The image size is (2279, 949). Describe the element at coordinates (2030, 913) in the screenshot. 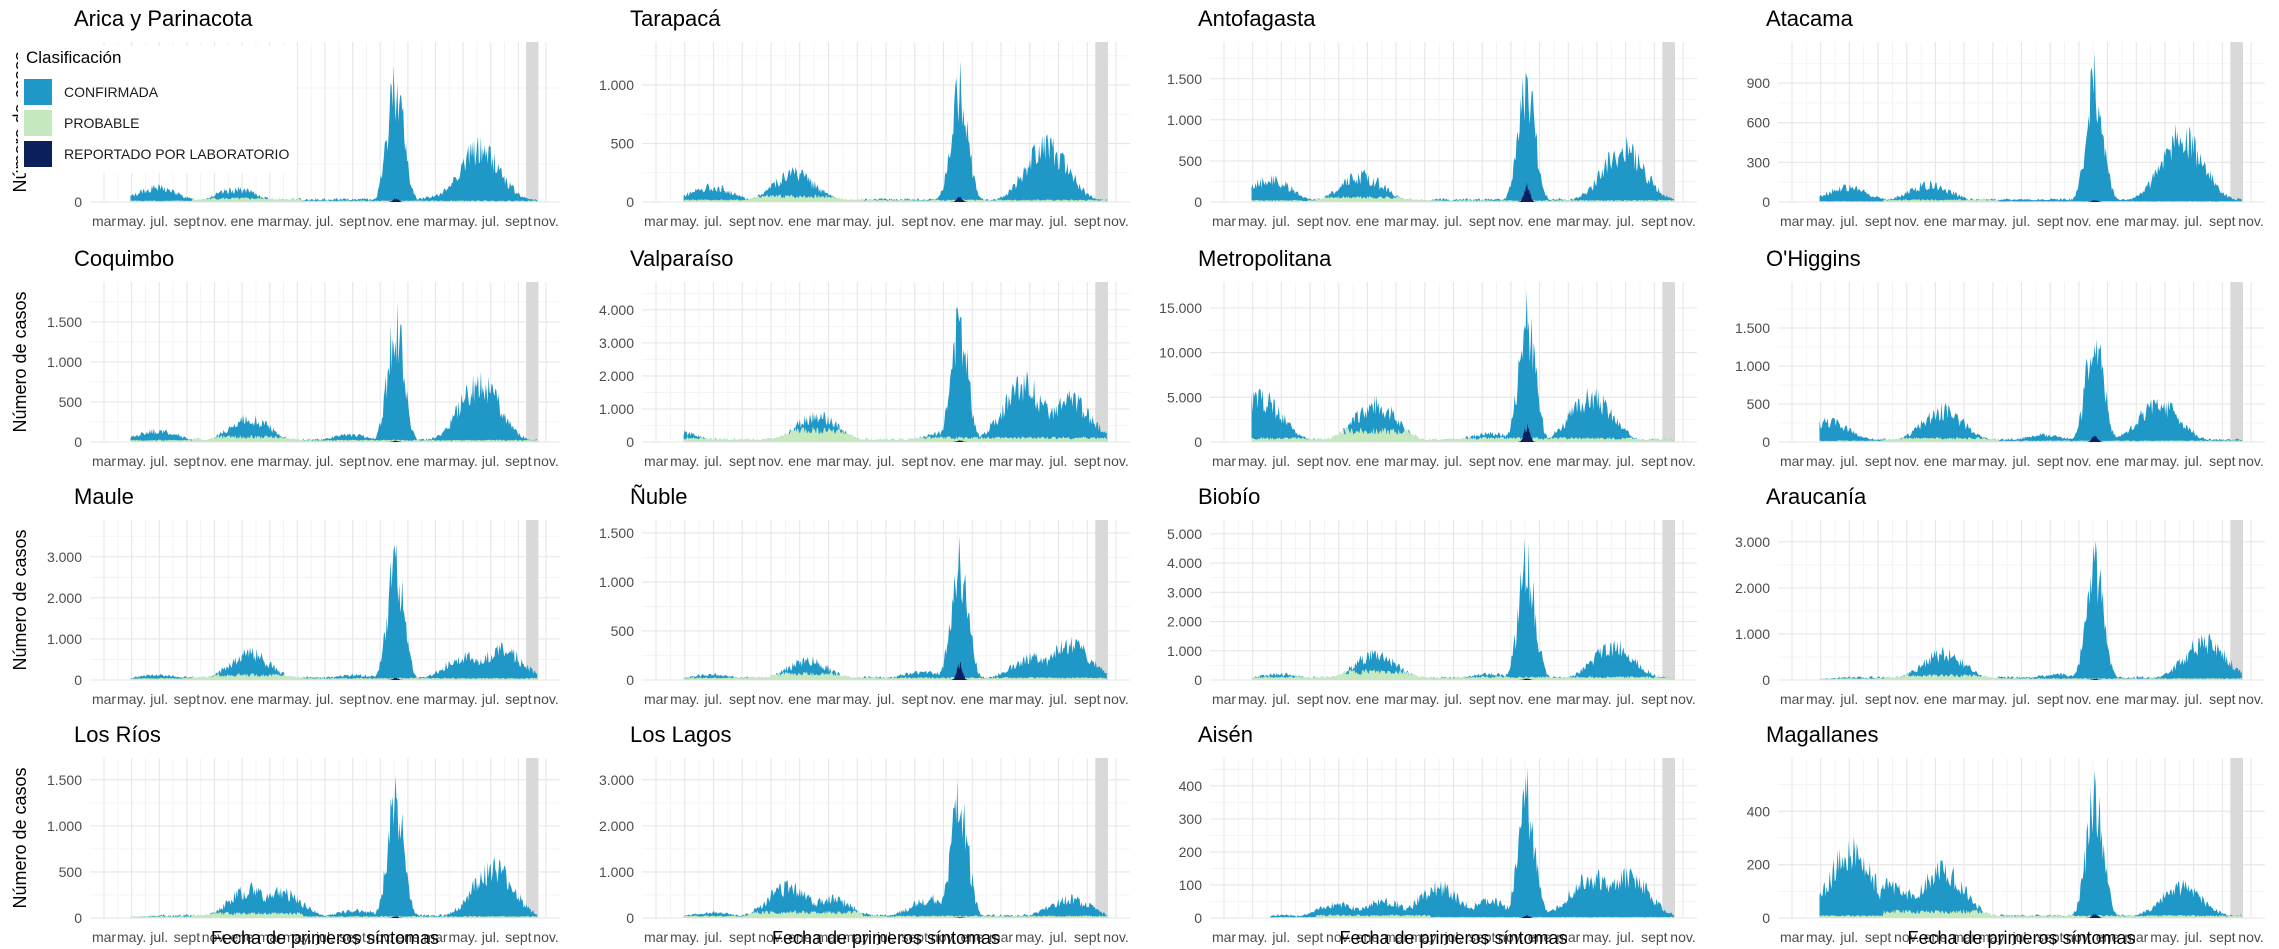

I see `series-probable-magallanes` at that location.